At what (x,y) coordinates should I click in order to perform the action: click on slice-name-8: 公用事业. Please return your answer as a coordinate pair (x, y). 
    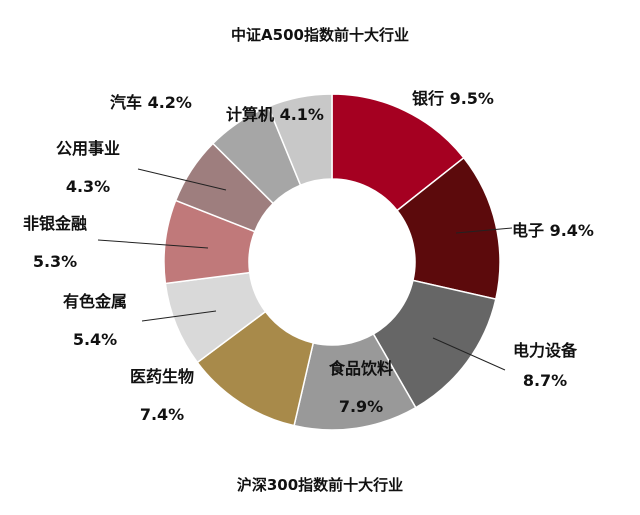
    Looking at the image, I should click on (88, 148).